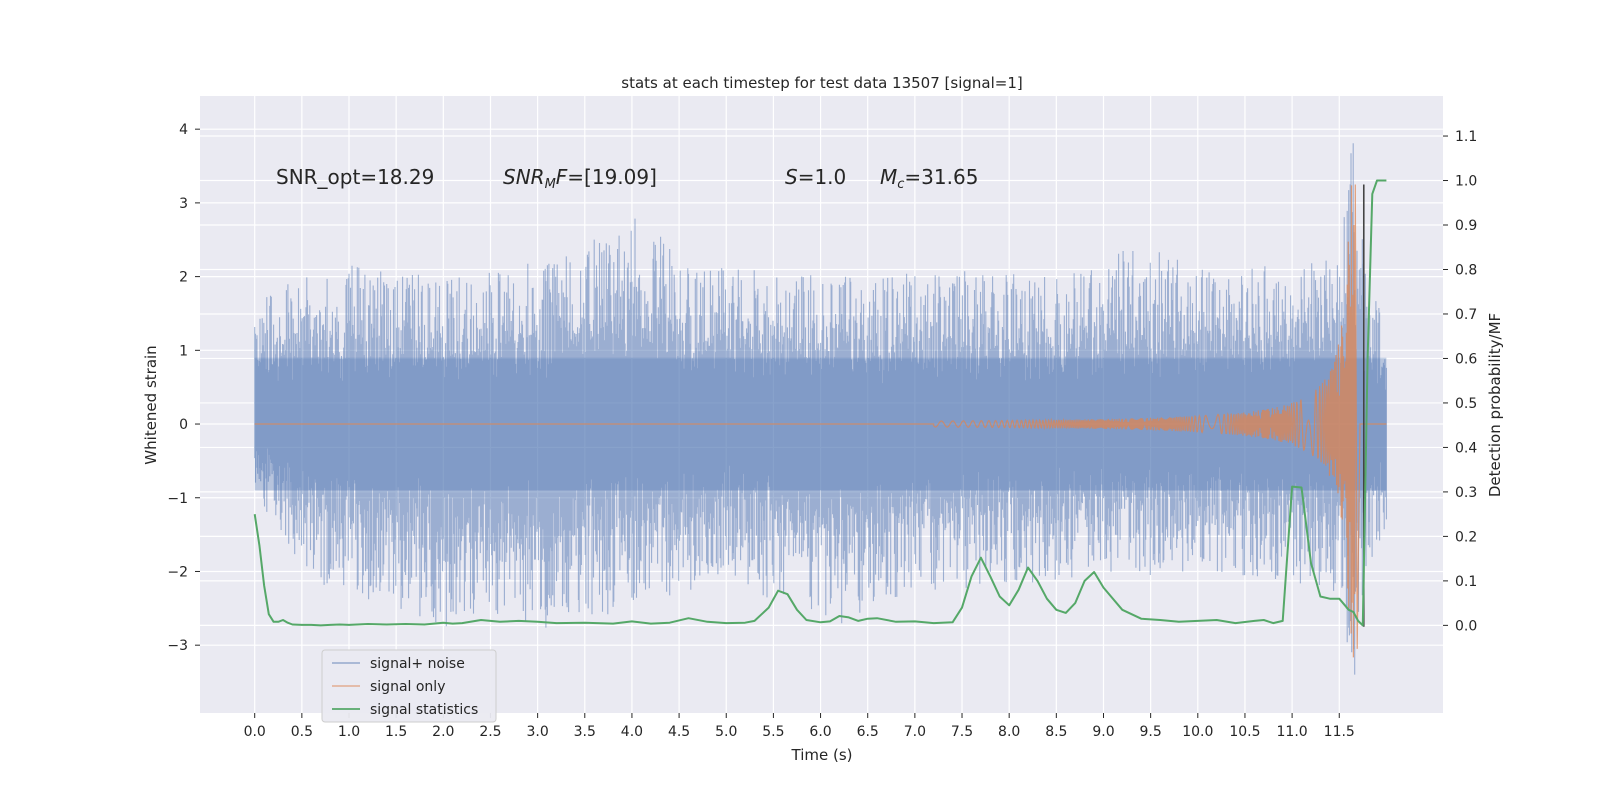 The width and height of the screenshot is (1600, 800). I want to click on y-axis-label: Whitened strain, so click(151, 404).